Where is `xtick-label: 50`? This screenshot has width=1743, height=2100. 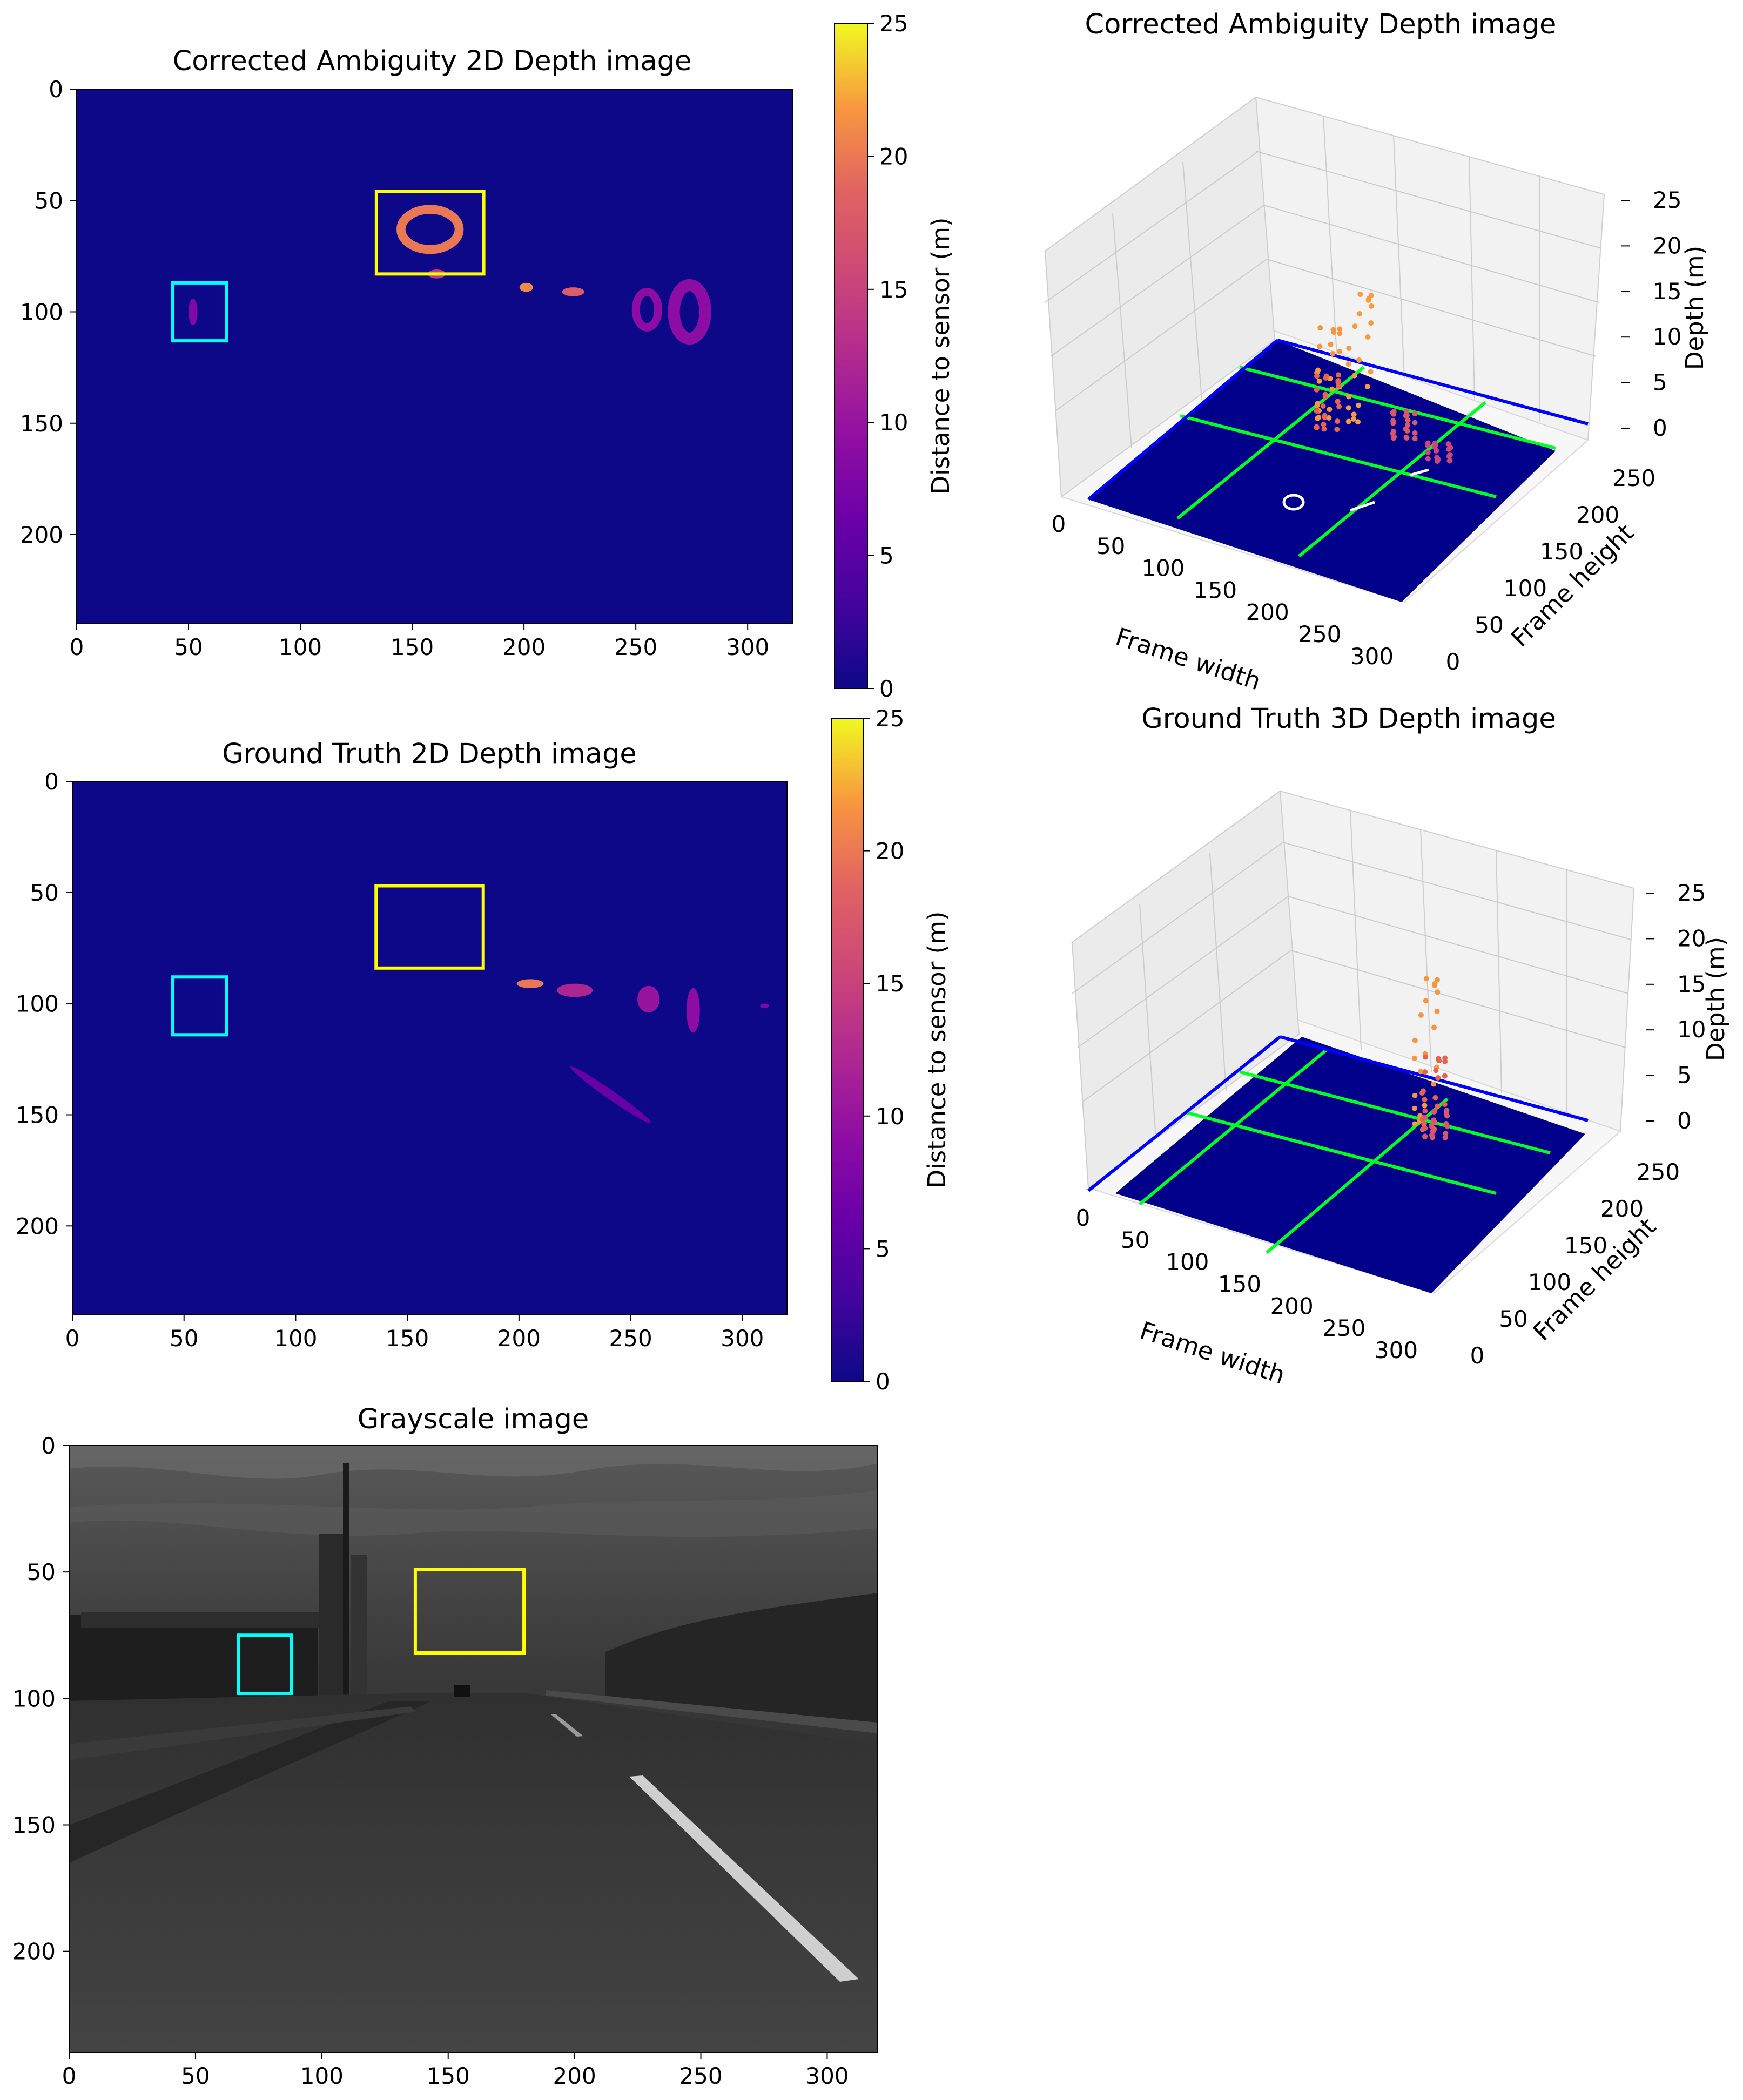
xtick-label: 50 is located at coordinates (1135, 1240).